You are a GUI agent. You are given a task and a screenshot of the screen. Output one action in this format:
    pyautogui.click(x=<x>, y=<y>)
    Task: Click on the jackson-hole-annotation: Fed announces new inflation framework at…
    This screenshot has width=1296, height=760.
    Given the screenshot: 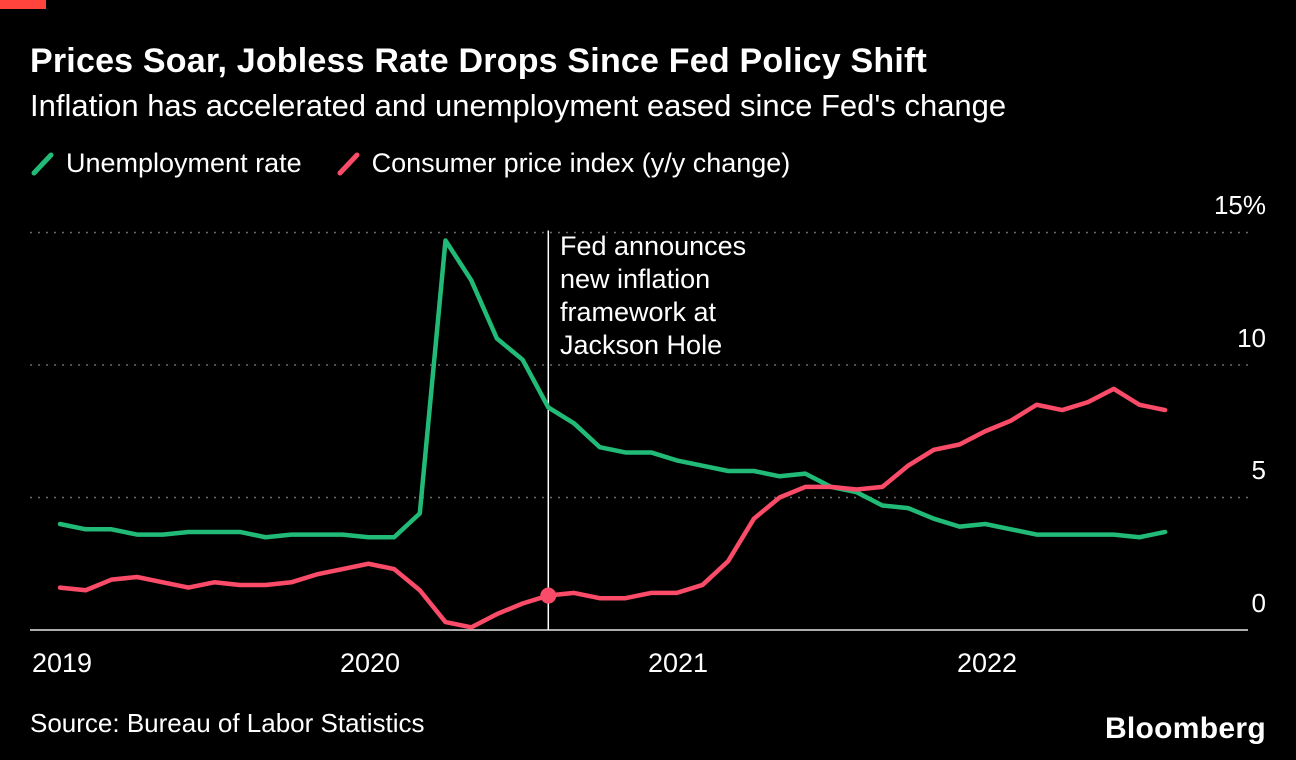 What is the action you would take?
    pyautogui.click(x=653, y=296)
    